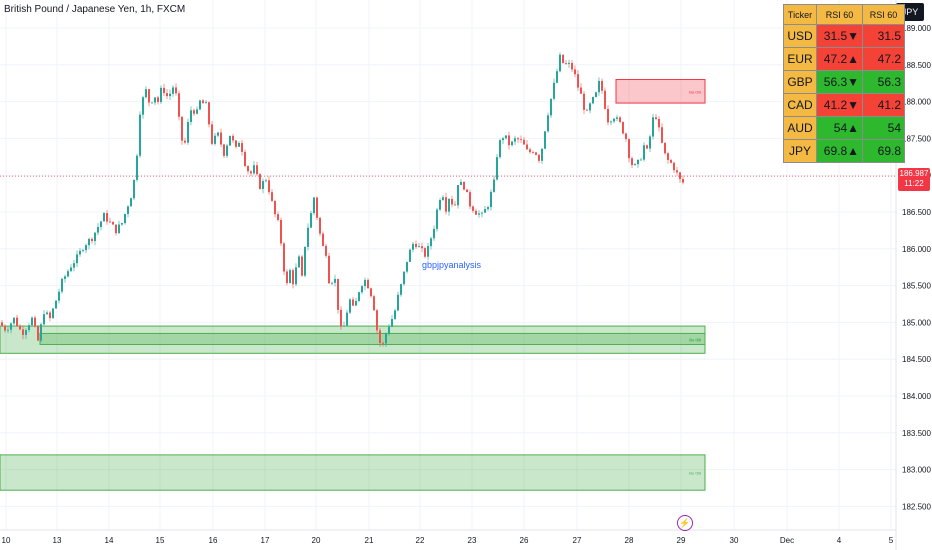 Image resolution: width=932 pixels, height=550 pixels. Describe the element at coordinates (916, 286) in the screenshot. I see `y-tick-label: 185.500` at that location.